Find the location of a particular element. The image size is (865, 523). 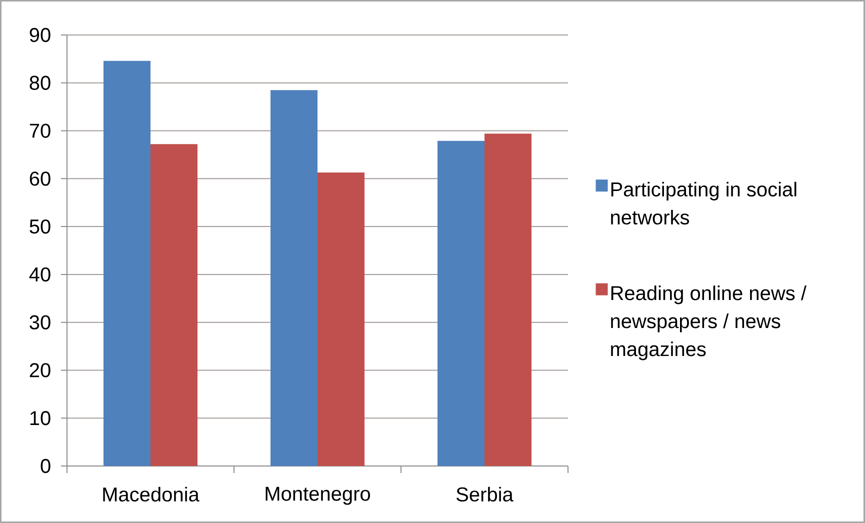

y-tick-label: 10 is located at coordinates (40, 418).